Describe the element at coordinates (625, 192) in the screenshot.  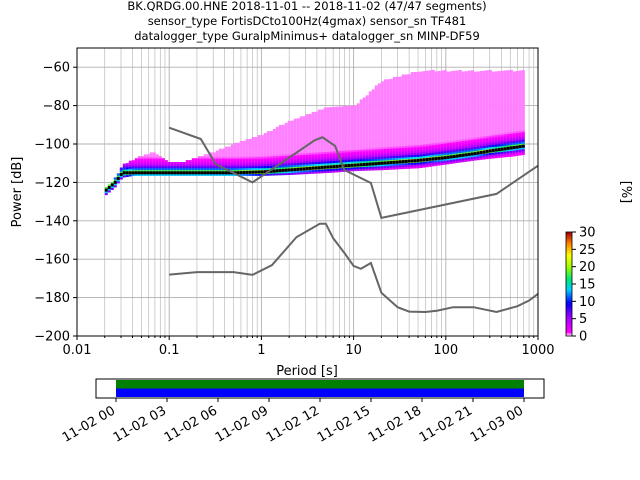
I see `colorbar-label: [%]` at that location.